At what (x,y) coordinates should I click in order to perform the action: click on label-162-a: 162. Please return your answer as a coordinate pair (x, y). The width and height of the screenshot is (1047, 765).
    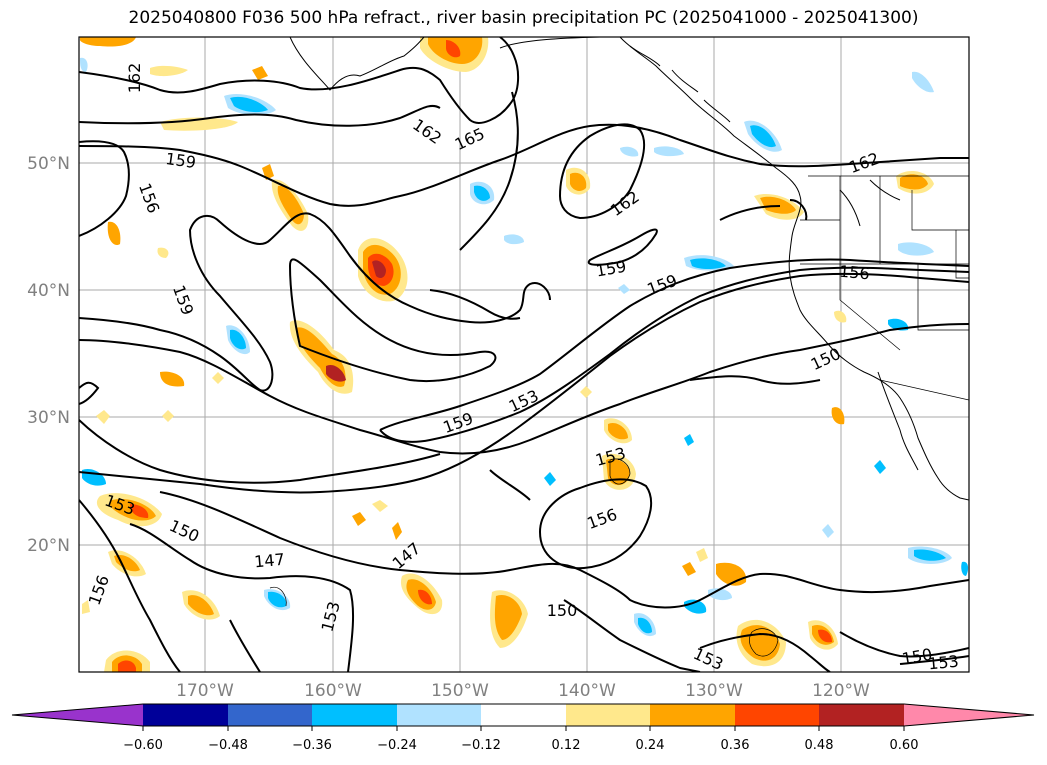
    Looking at the image, I should click on (134, 78).